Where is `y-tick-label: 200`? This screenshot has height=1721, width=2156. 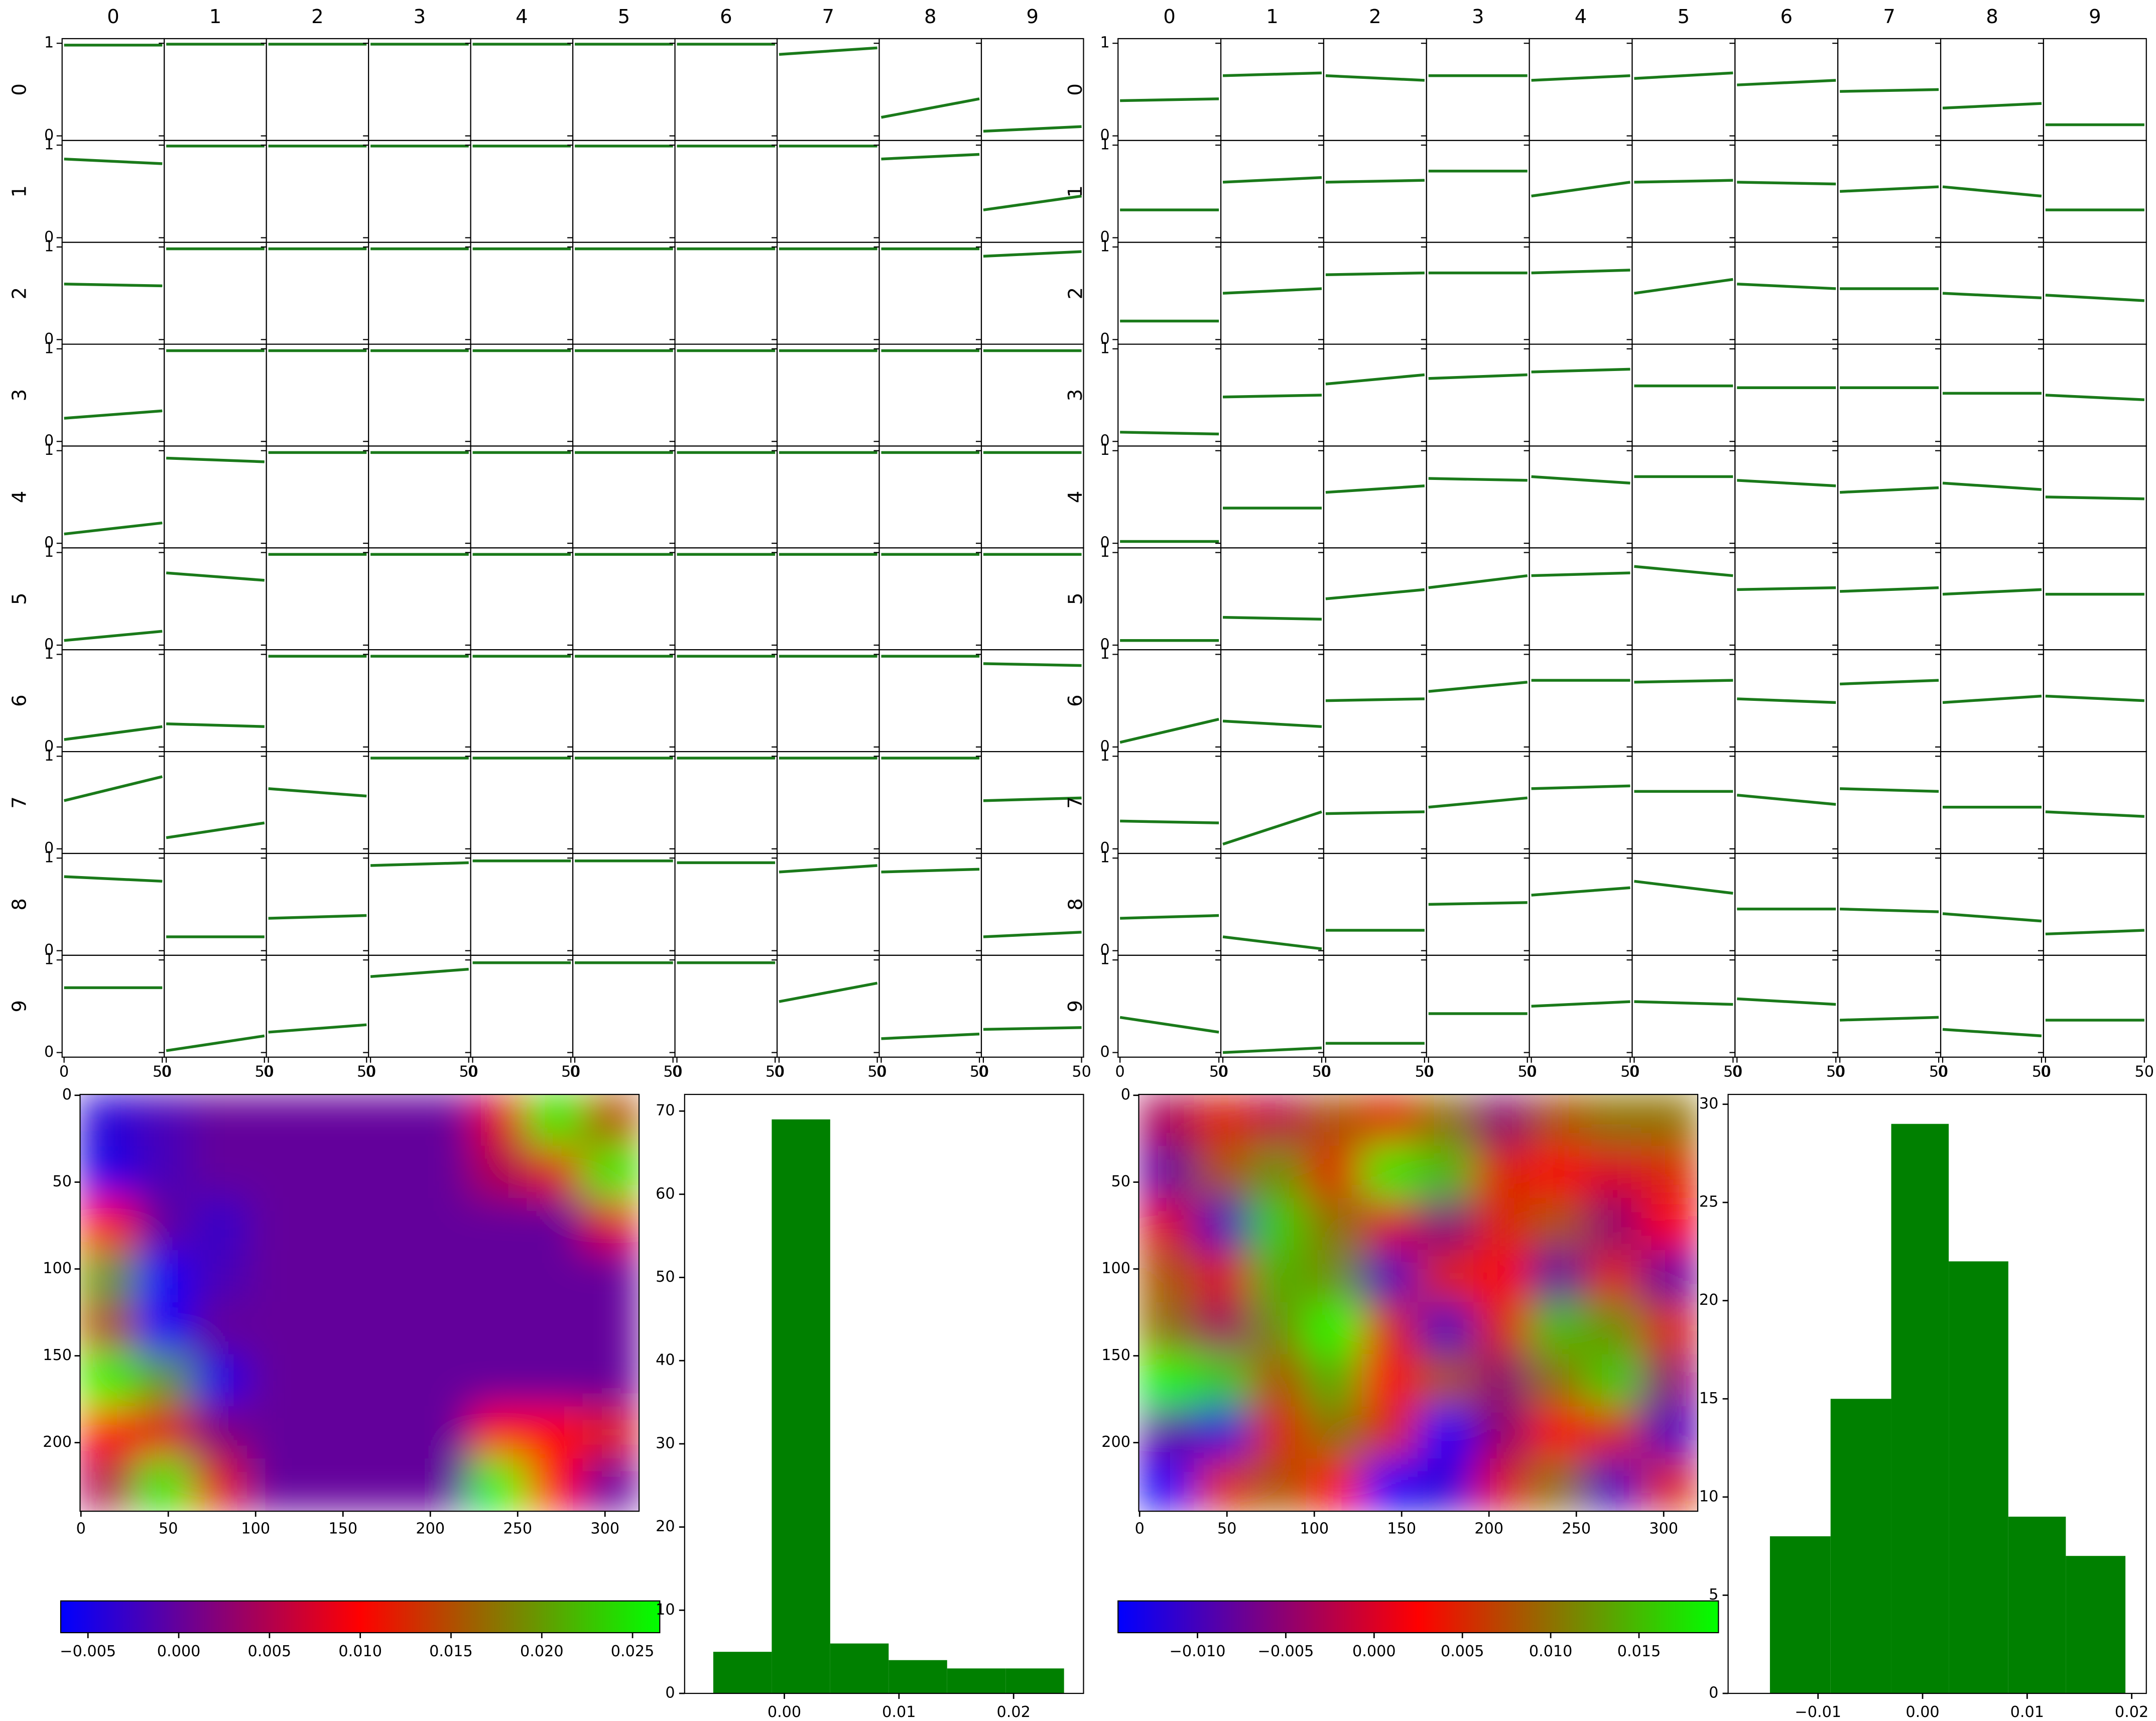
y-tick-label: 200 is located at coordinates (58, 1442).